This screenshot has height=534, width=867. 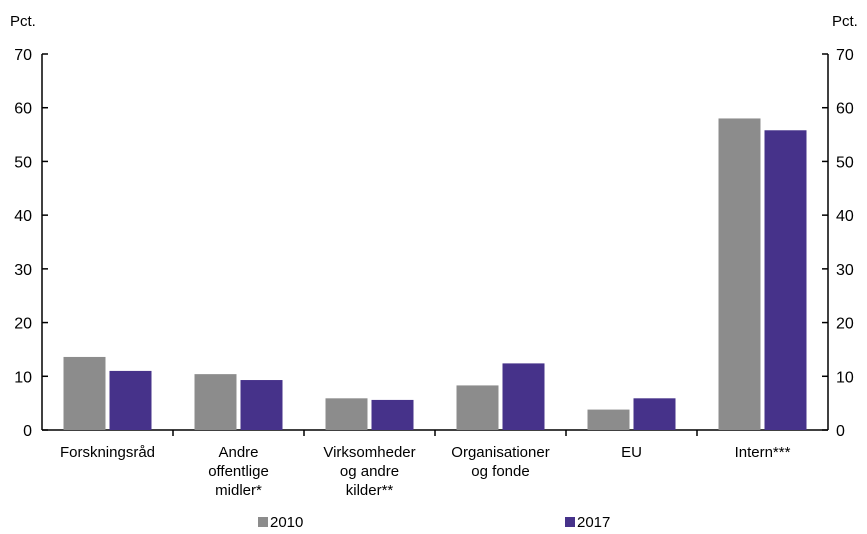 I want to click on y-tick-label-left: 60, so click(x=23, y=109).